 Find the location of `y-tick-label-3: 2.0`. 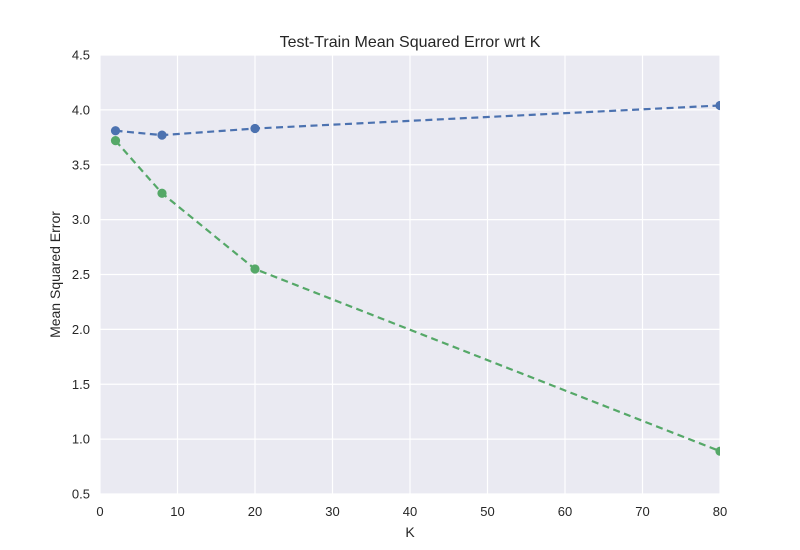

y-tick-label-3: 2.0 is located at coordinates (81, 329).